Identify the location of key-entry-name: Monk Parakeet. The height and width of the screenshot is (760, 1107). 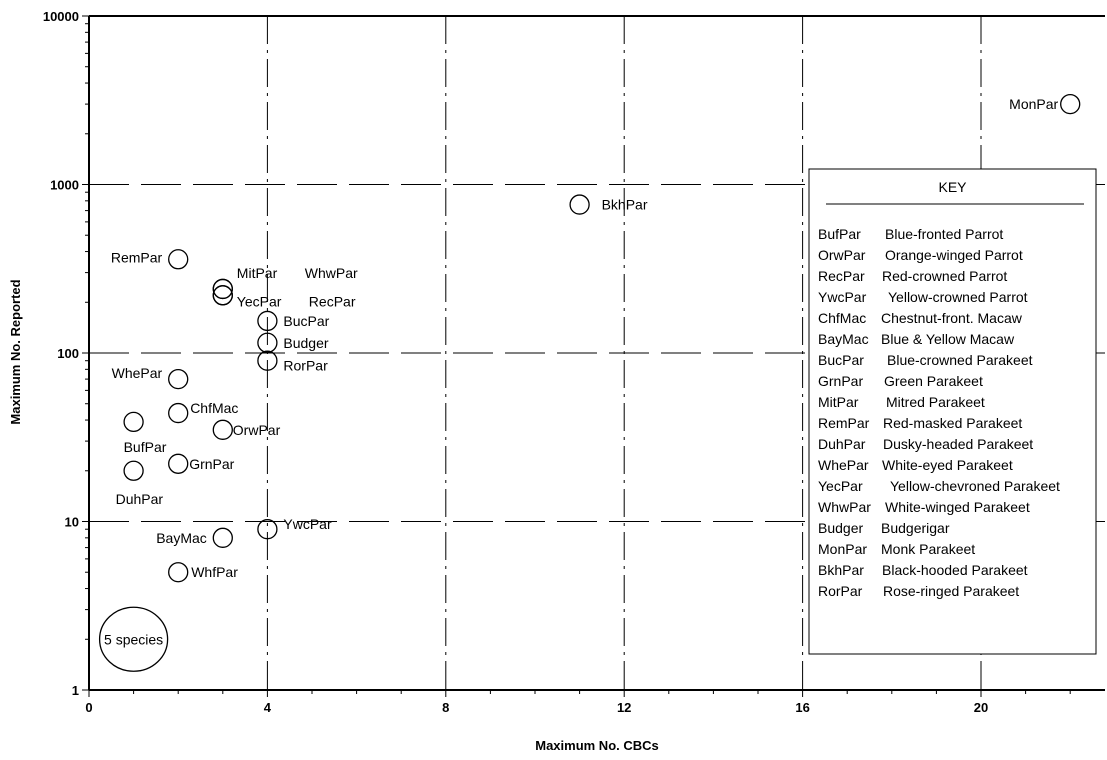
(928, 549).